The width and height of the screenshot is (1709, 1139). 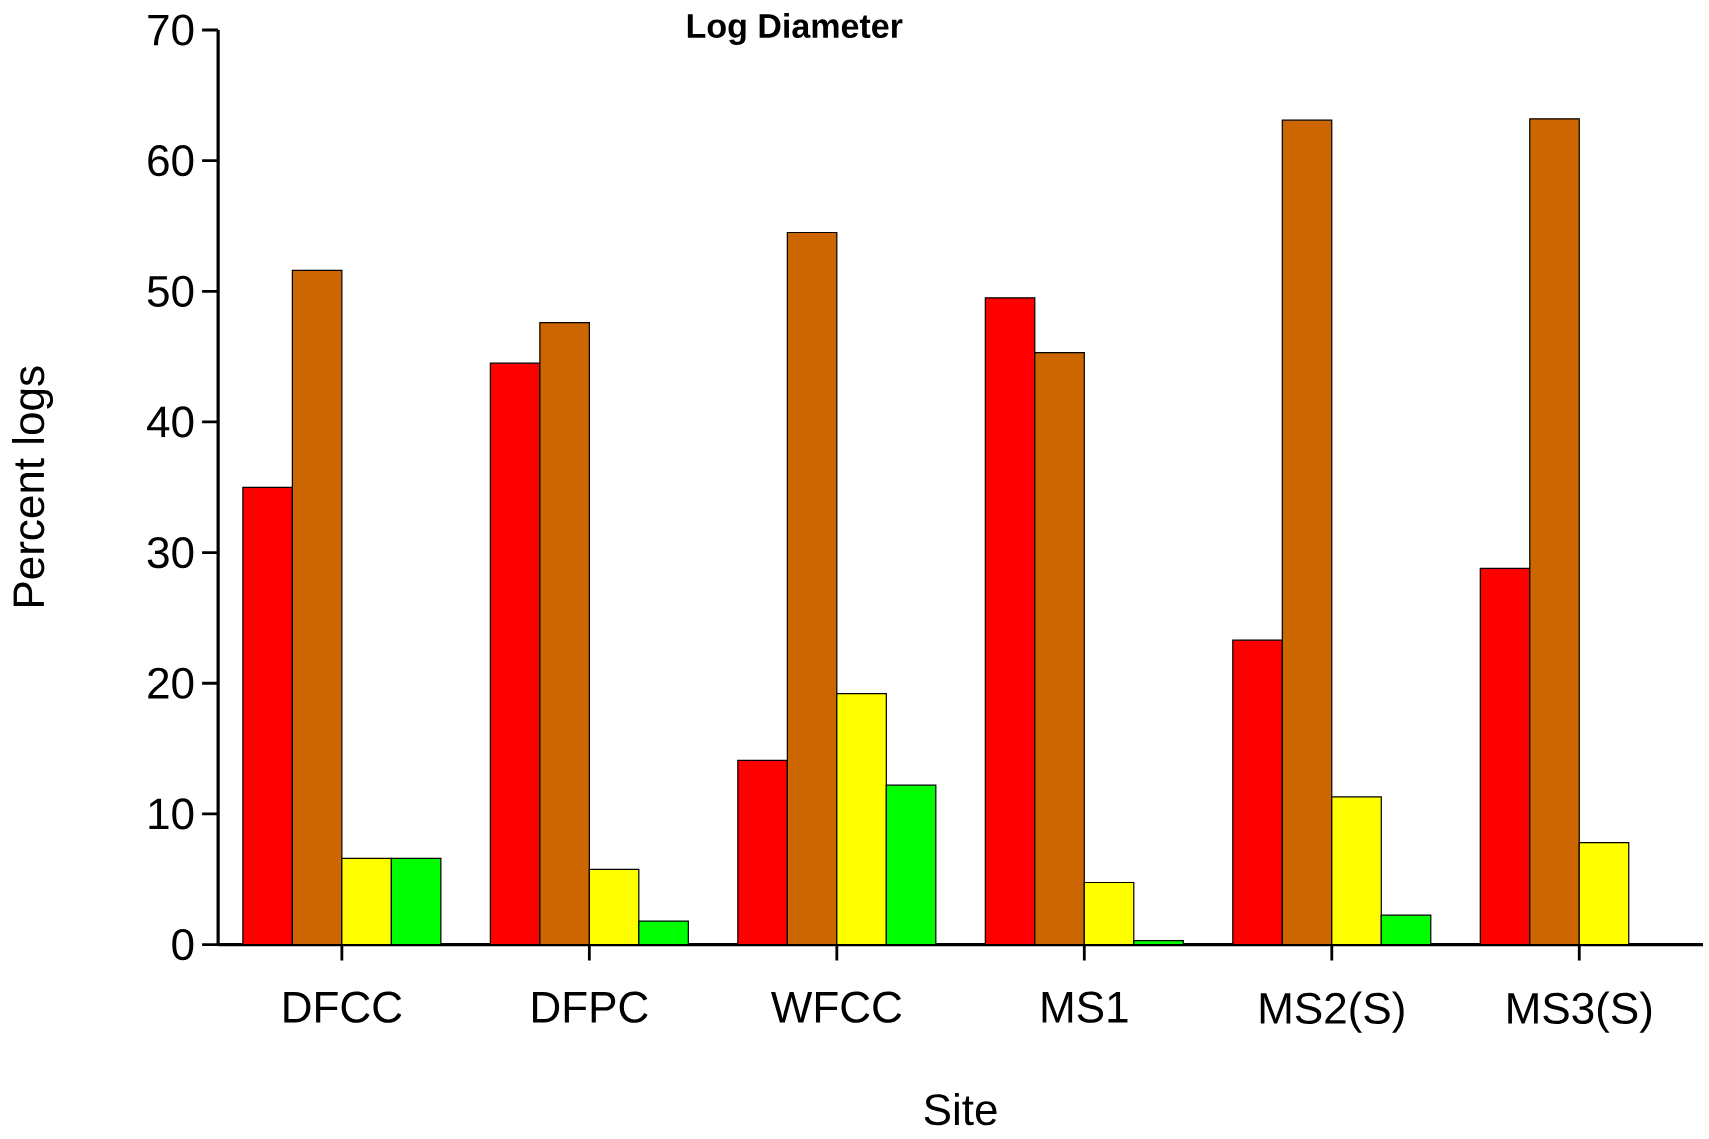 What do you see at coordinates (170, 291) in the screenshot?
I see `y-tick-label: 50` at bounding box center [170, 291].